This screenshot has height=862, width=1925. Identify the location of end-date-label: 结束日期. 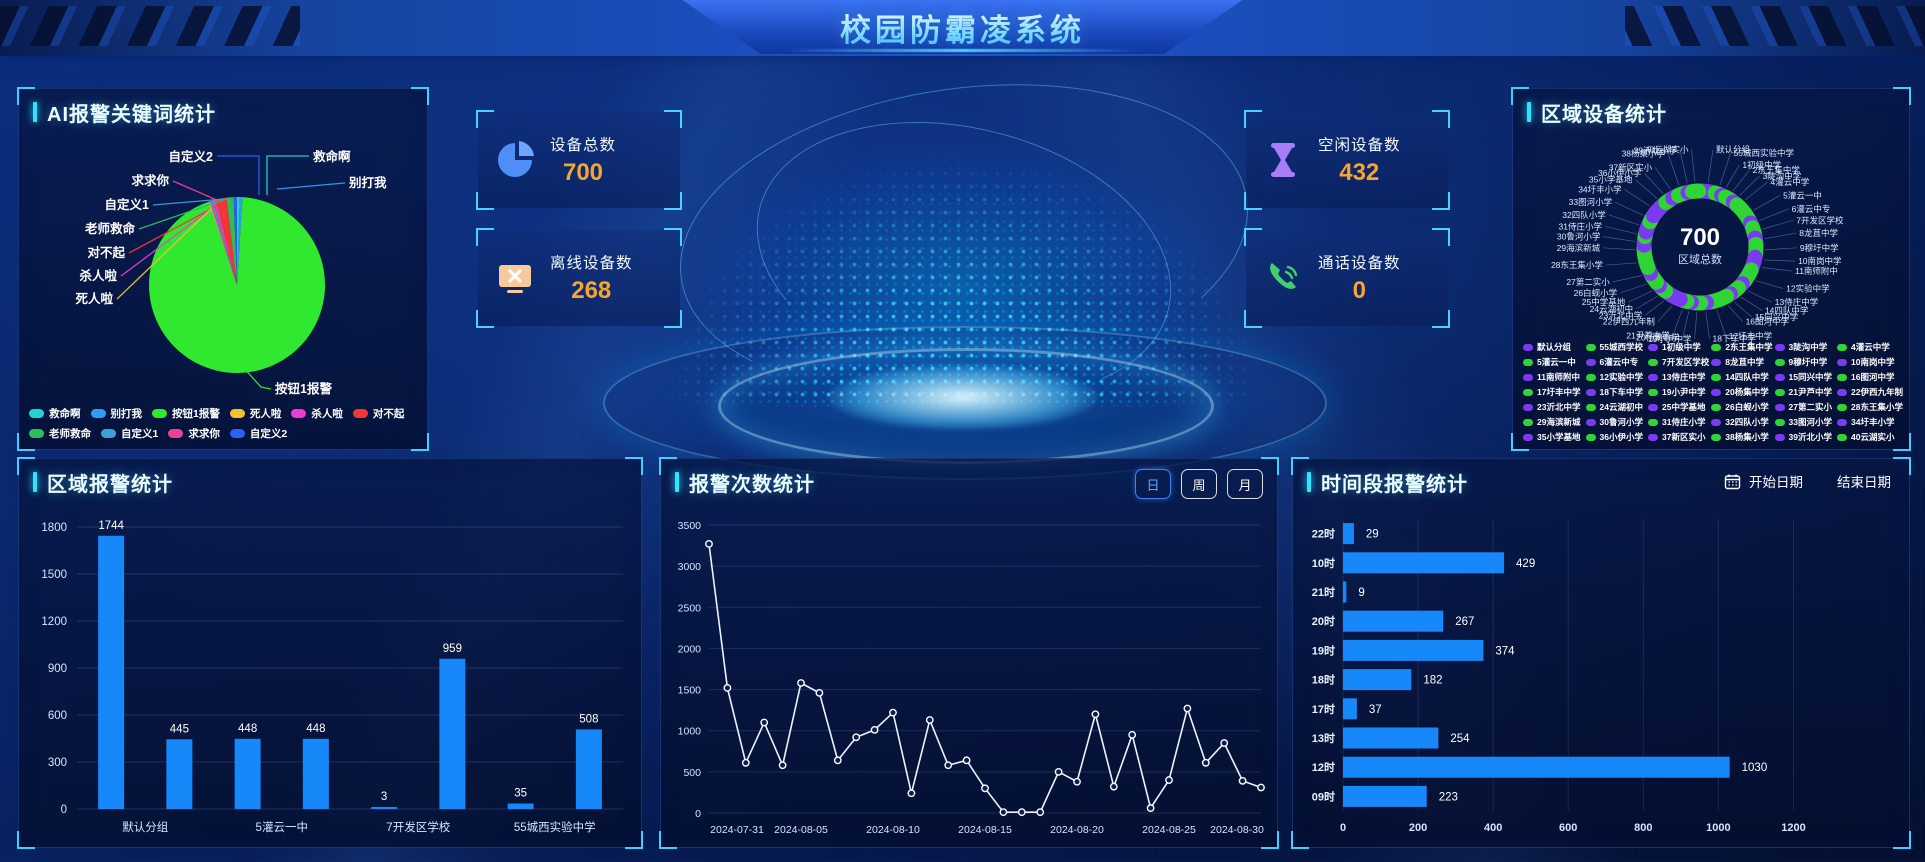
(1864, 482).